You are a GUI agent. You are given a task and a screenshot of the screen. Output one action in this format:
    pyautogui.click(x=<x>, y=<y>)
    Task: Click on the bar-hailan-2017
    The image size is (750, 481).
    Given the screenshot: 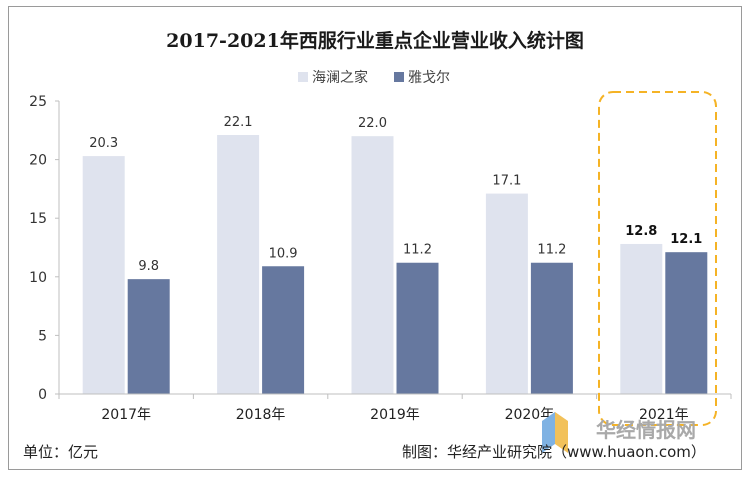 What is the action you would take?
    pyautogui.click(x=103, y=275)
    